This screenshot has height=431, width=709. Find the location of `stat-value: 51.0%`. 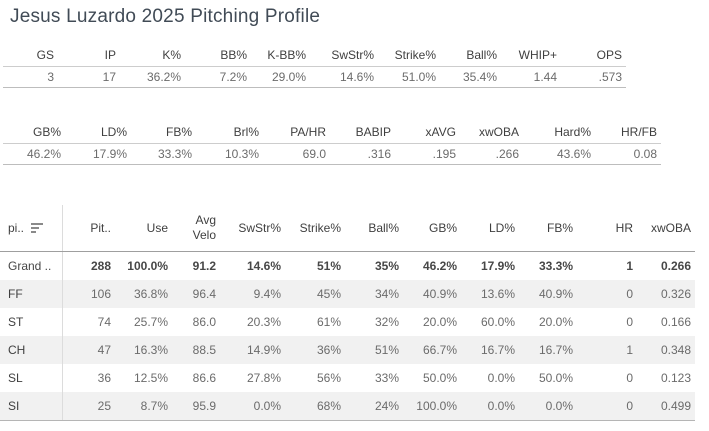

stat-value: 51.0% is located at coordinates (409, 77).